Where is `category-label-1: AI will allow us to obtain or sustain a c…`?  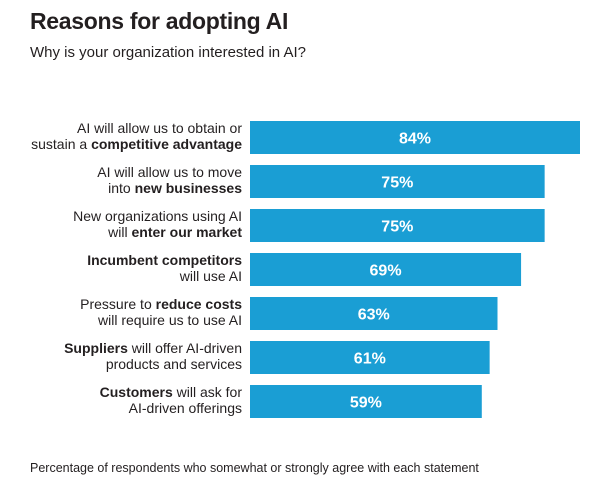
category-label-1: AI will allow us to obtain or sustain a c… is located at coordinates (136, 136).